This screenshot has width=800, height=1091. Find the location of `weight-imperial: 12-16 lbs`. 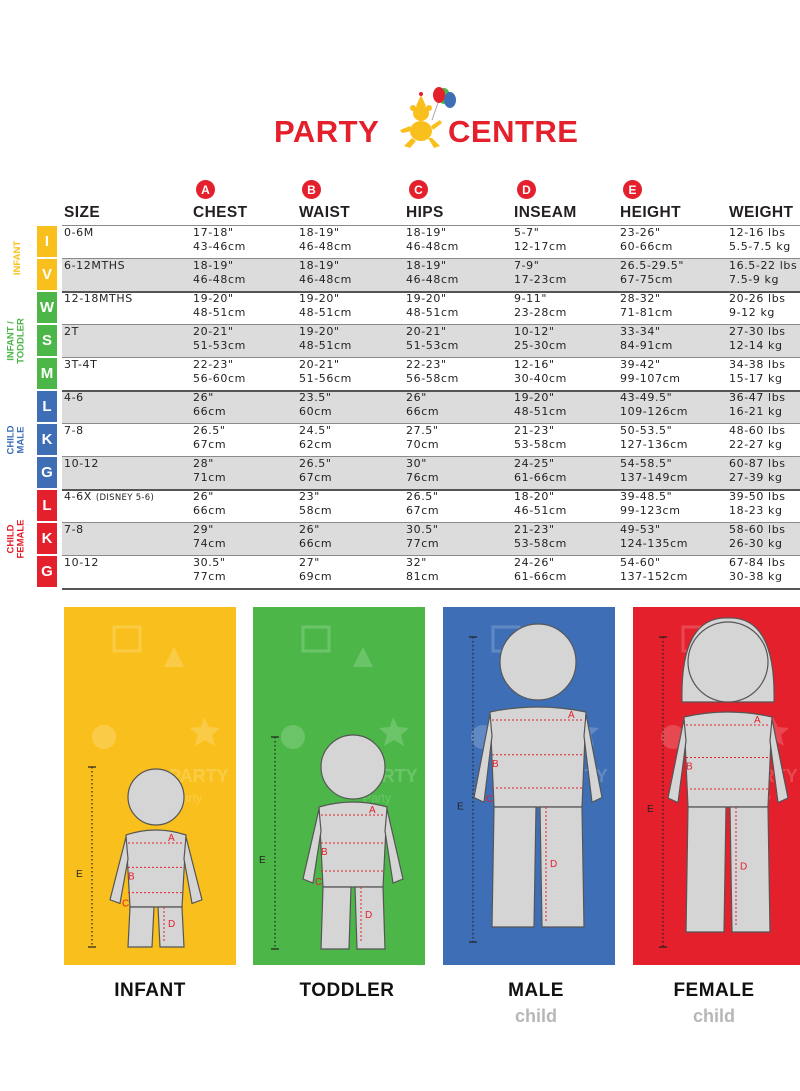

weight-imperial: 12-16 lbs is located at coordinates (757, 232).